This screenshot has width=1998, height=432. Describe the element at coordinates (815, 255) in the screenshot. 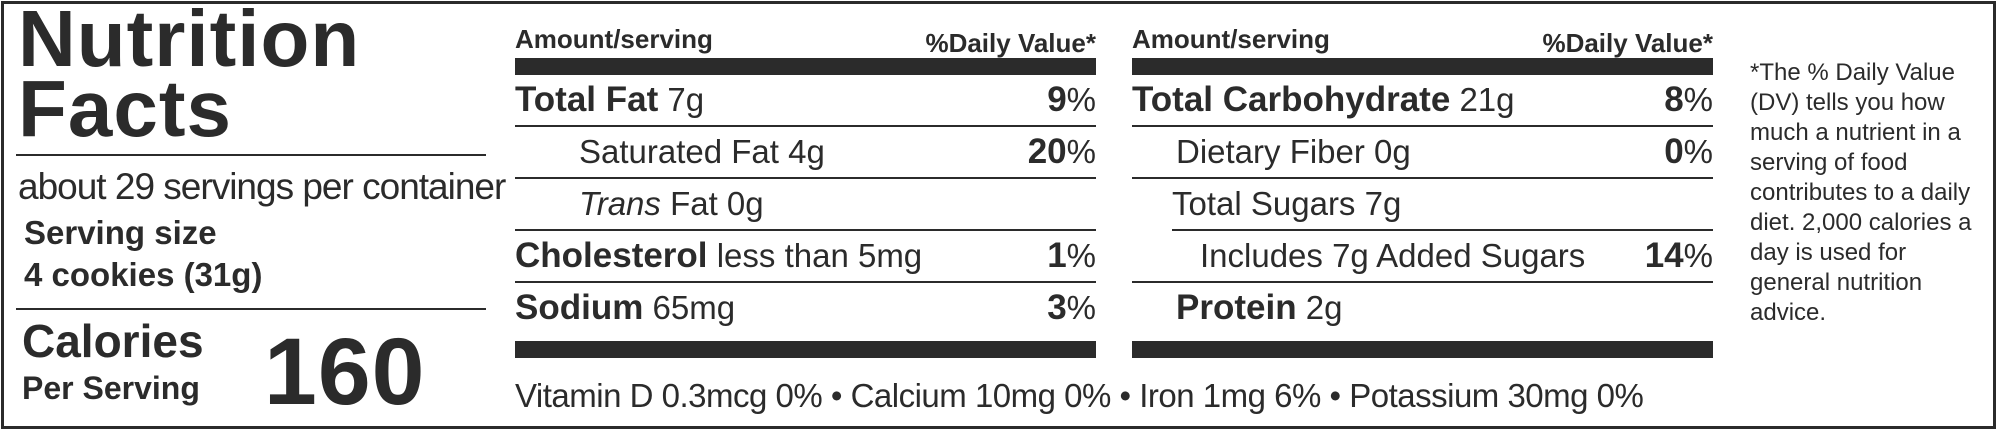

I see `nutrient-amount: less than 5mg` at that location.